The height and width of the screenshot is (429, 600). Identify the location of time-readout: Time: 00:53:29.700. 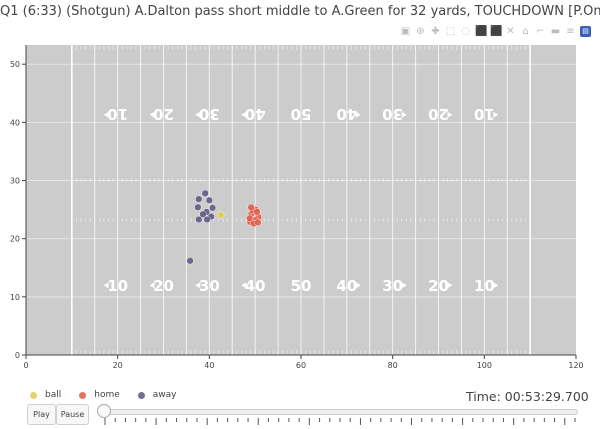
(527, 396).